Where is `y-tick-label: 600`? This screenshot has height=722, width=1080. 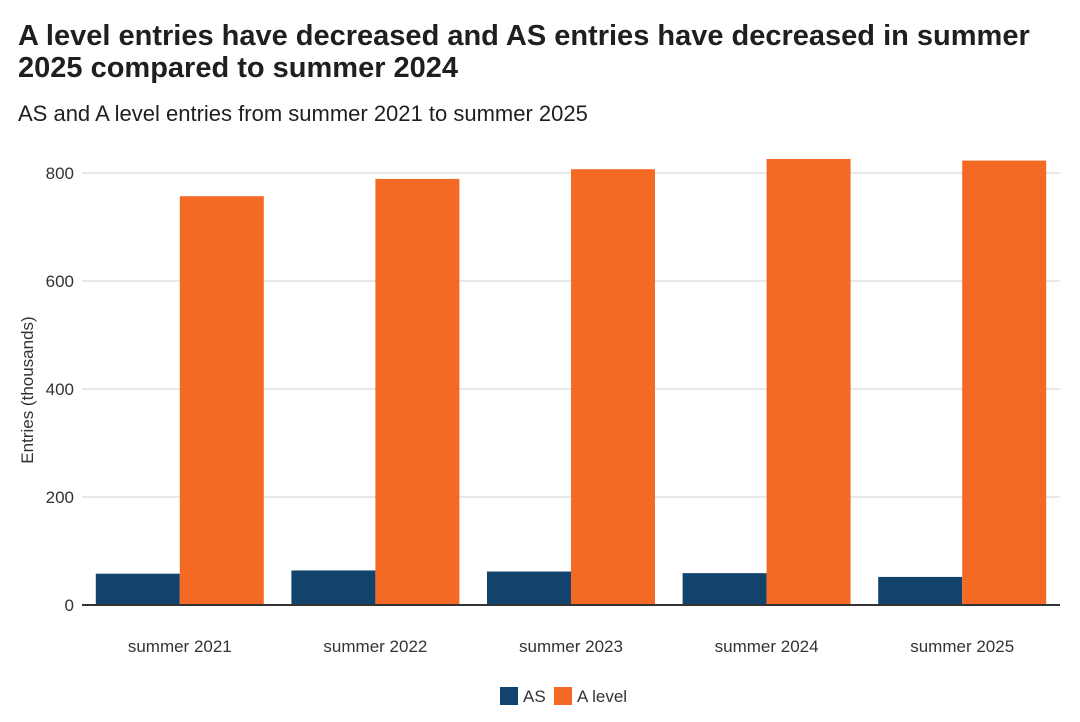 y-tick-label: 600 is located at coordinates (60, 281).